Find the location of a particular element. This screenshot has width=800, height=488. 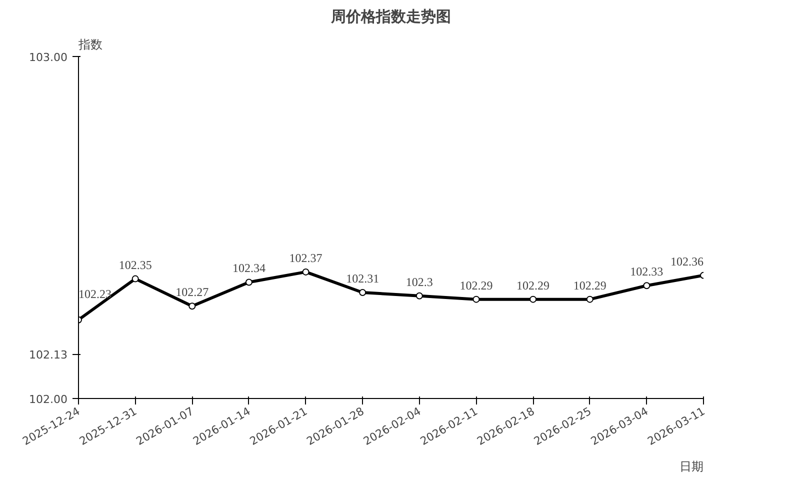

data-label: 102.27 is located at coordinates (192, 292).